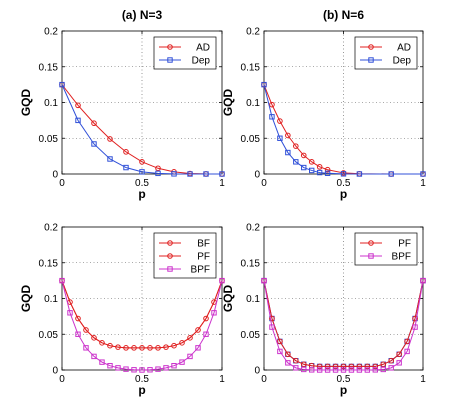 This screenshot has width=466, height=416. I want to click on x-tick-label: 1, so click(423, 183).